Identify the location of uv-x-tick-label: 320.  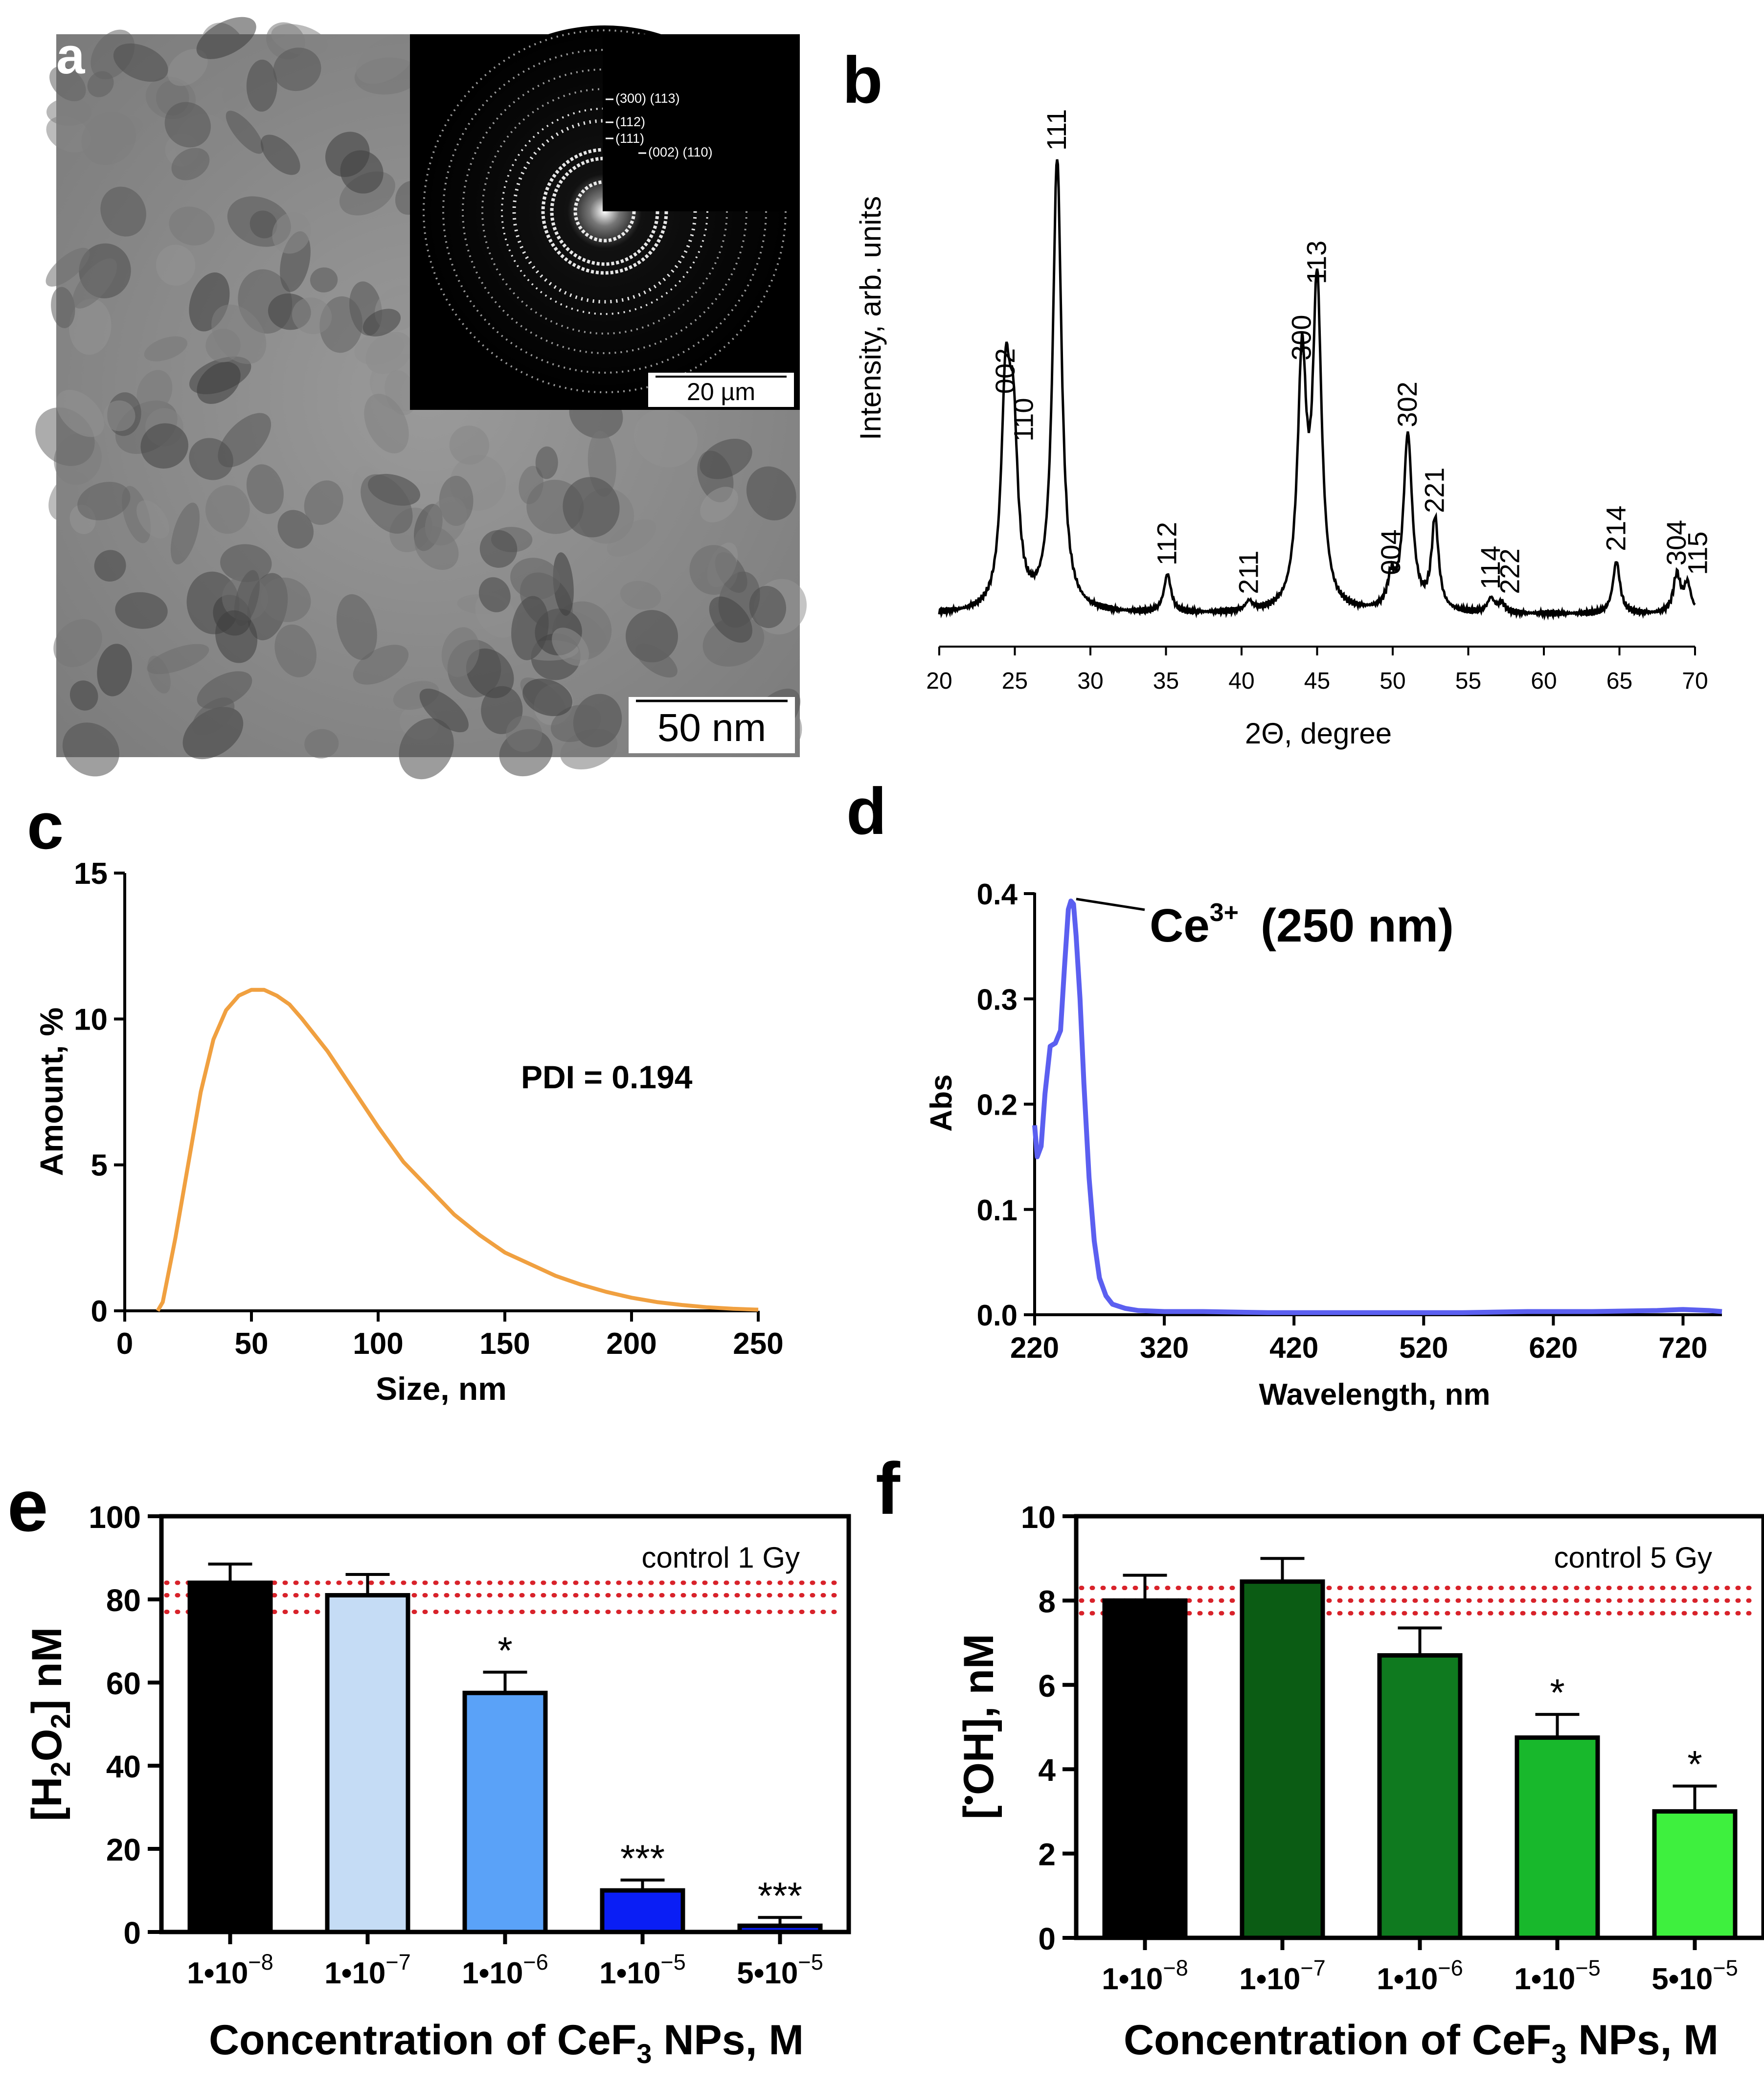
(1164, 1347).